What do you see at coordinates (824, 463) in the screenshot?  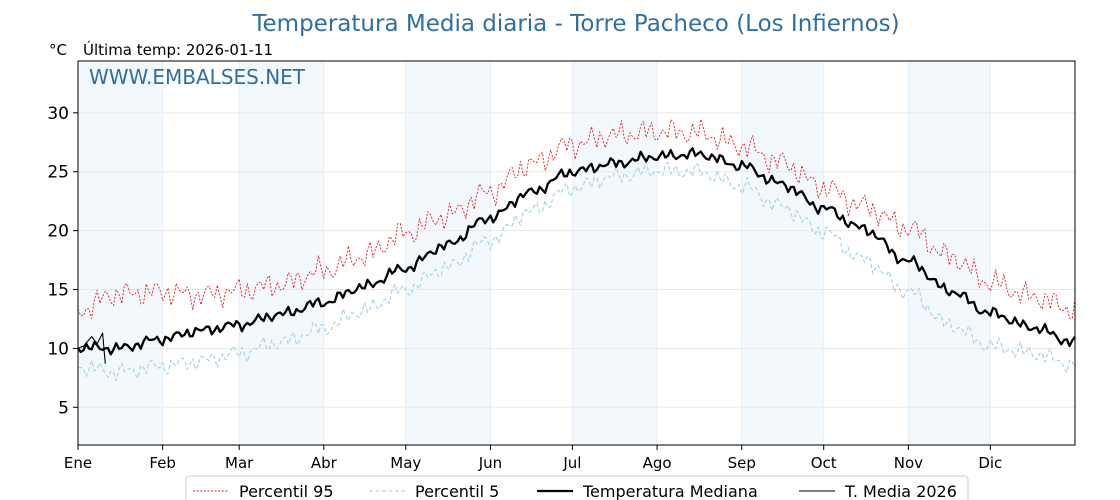 I see `x-tick-label-oct: Oct` at bounding box center [824, 463].